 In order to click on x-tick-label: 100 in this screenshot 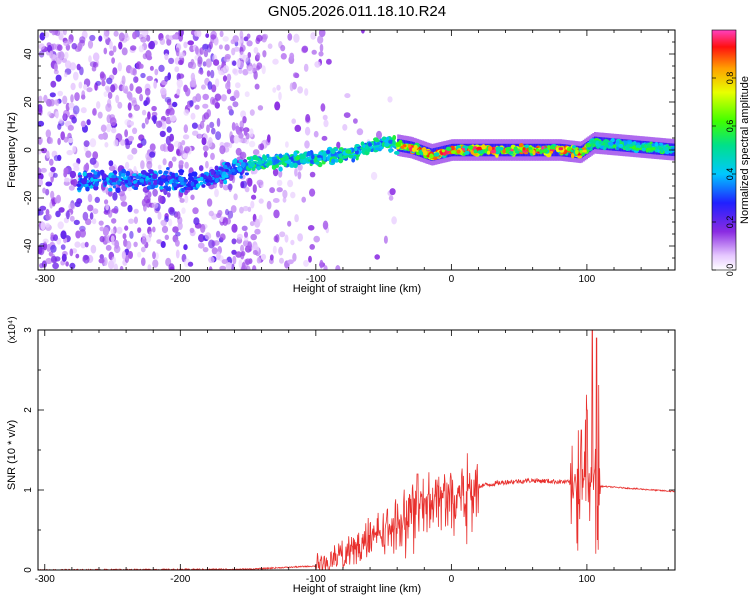, I will do `click(587, 279)`.